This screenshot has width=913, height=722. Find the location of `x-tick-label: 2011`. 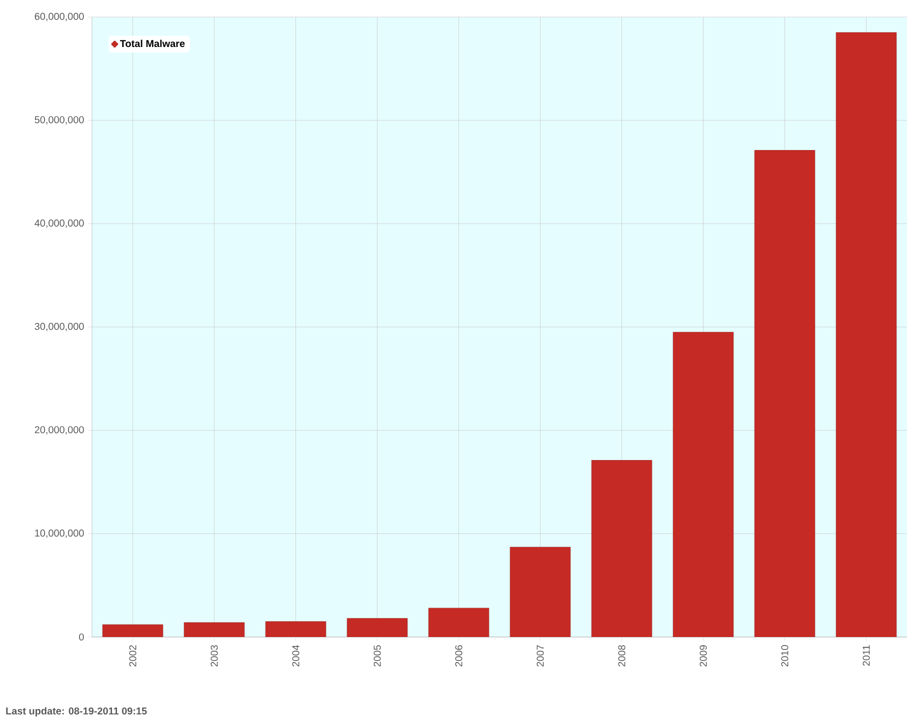

x-tick-label: 2011 is located at coordinates (866, 655).